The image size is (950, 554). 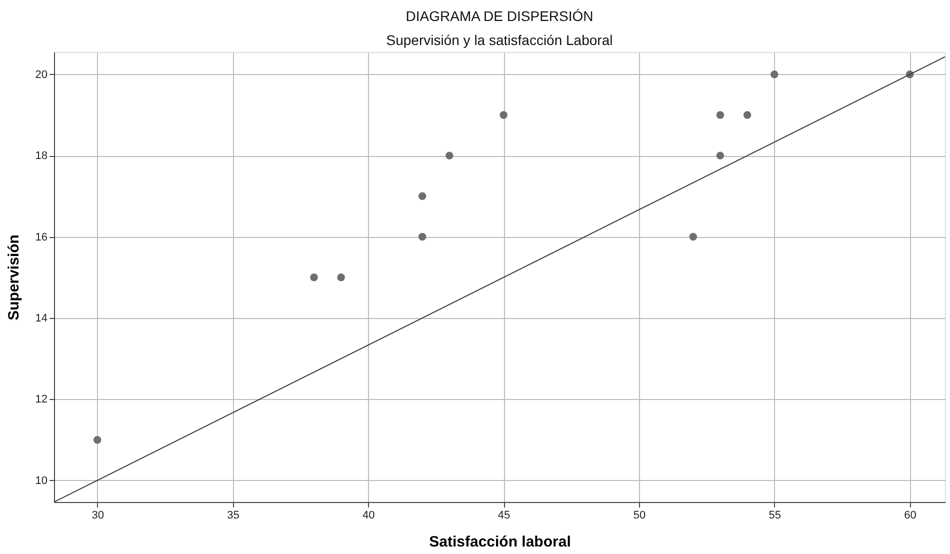 I want to click on y-tick-label: 12, so click(x=41, y=400).